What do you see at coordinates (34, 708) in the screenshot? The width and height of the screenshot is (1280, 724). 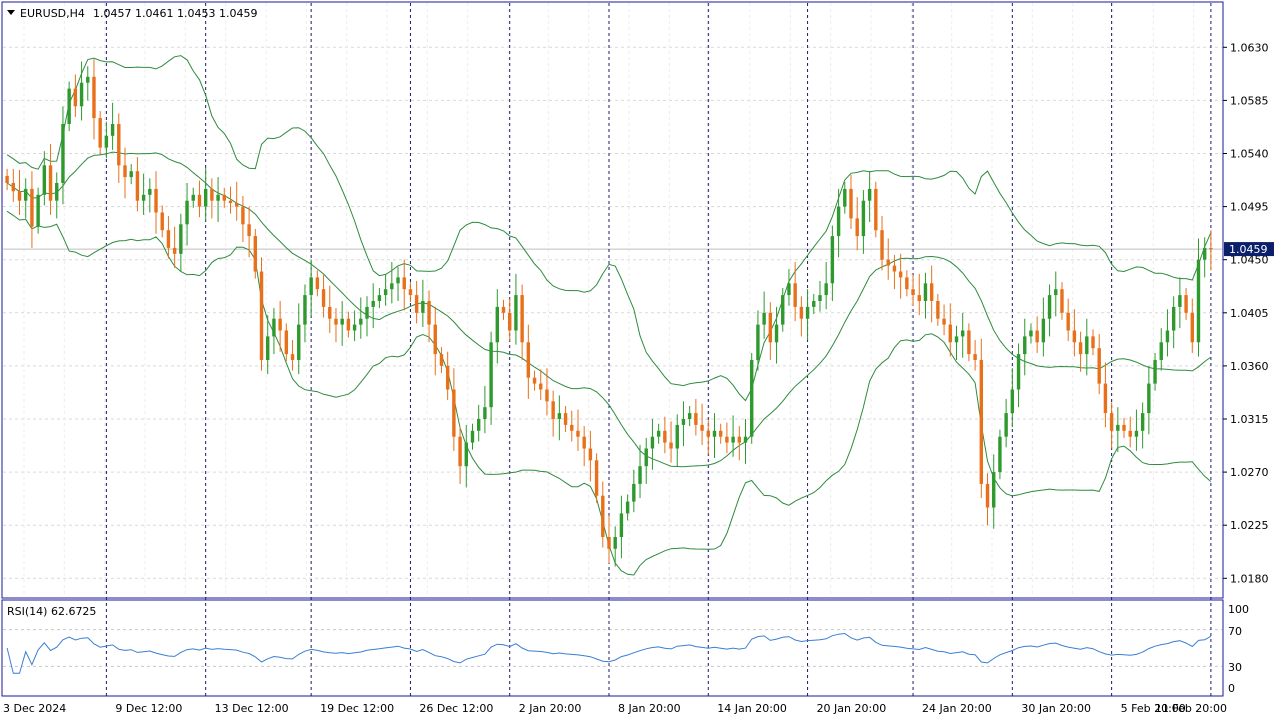 I see `time-tick-label: 3 Dec 2024` at bounding box center [34, 708].